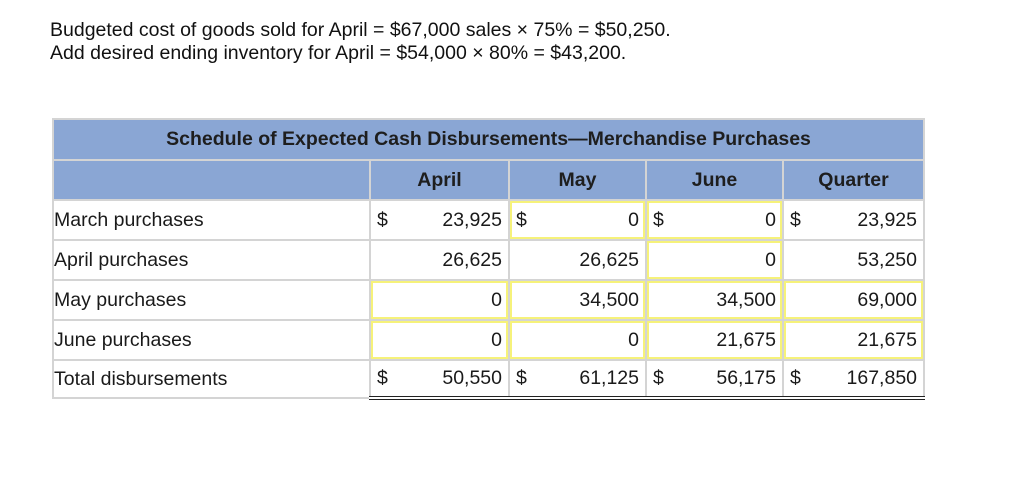  Describe the element at coordinates (439, 379) in the screenshot. I see `cell-total-april: $50,550` at that location.